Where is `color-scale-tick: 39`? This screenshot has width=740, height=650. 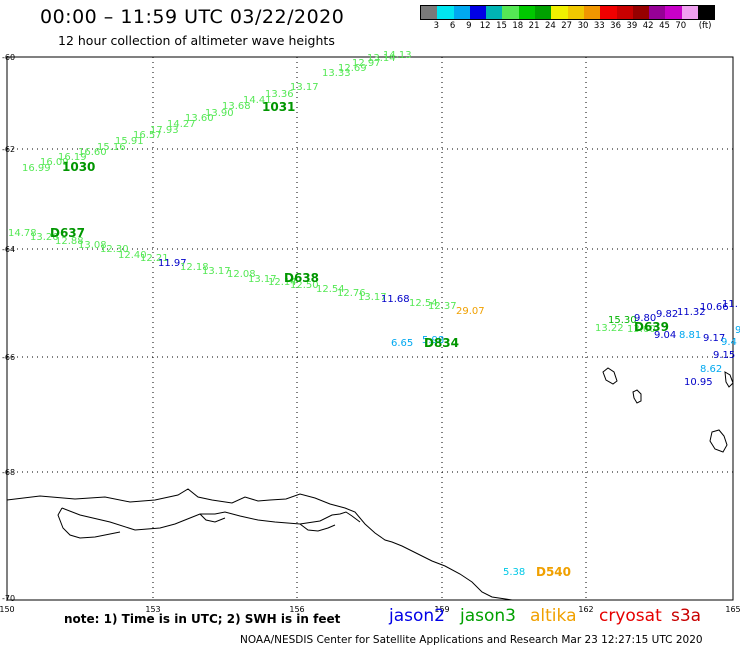
color-scale-tick: 39 is located at coordinates (632, 26).